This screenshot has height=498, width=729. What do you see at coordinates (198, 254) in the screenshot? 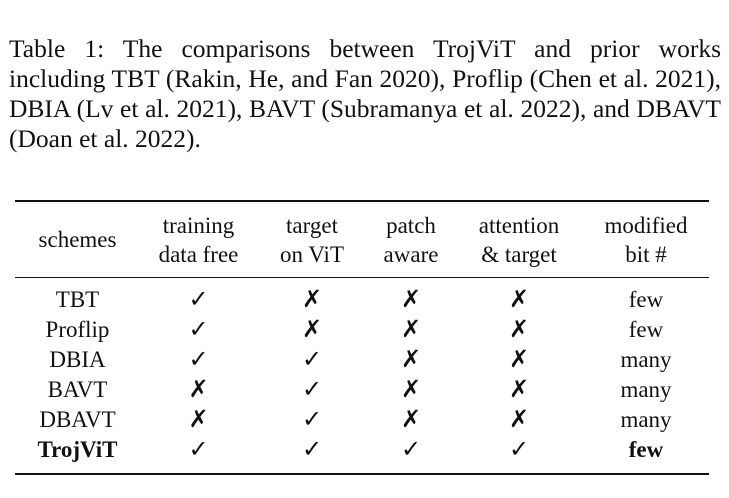
I see `header-line: data free` at bounding box center [198, 254].